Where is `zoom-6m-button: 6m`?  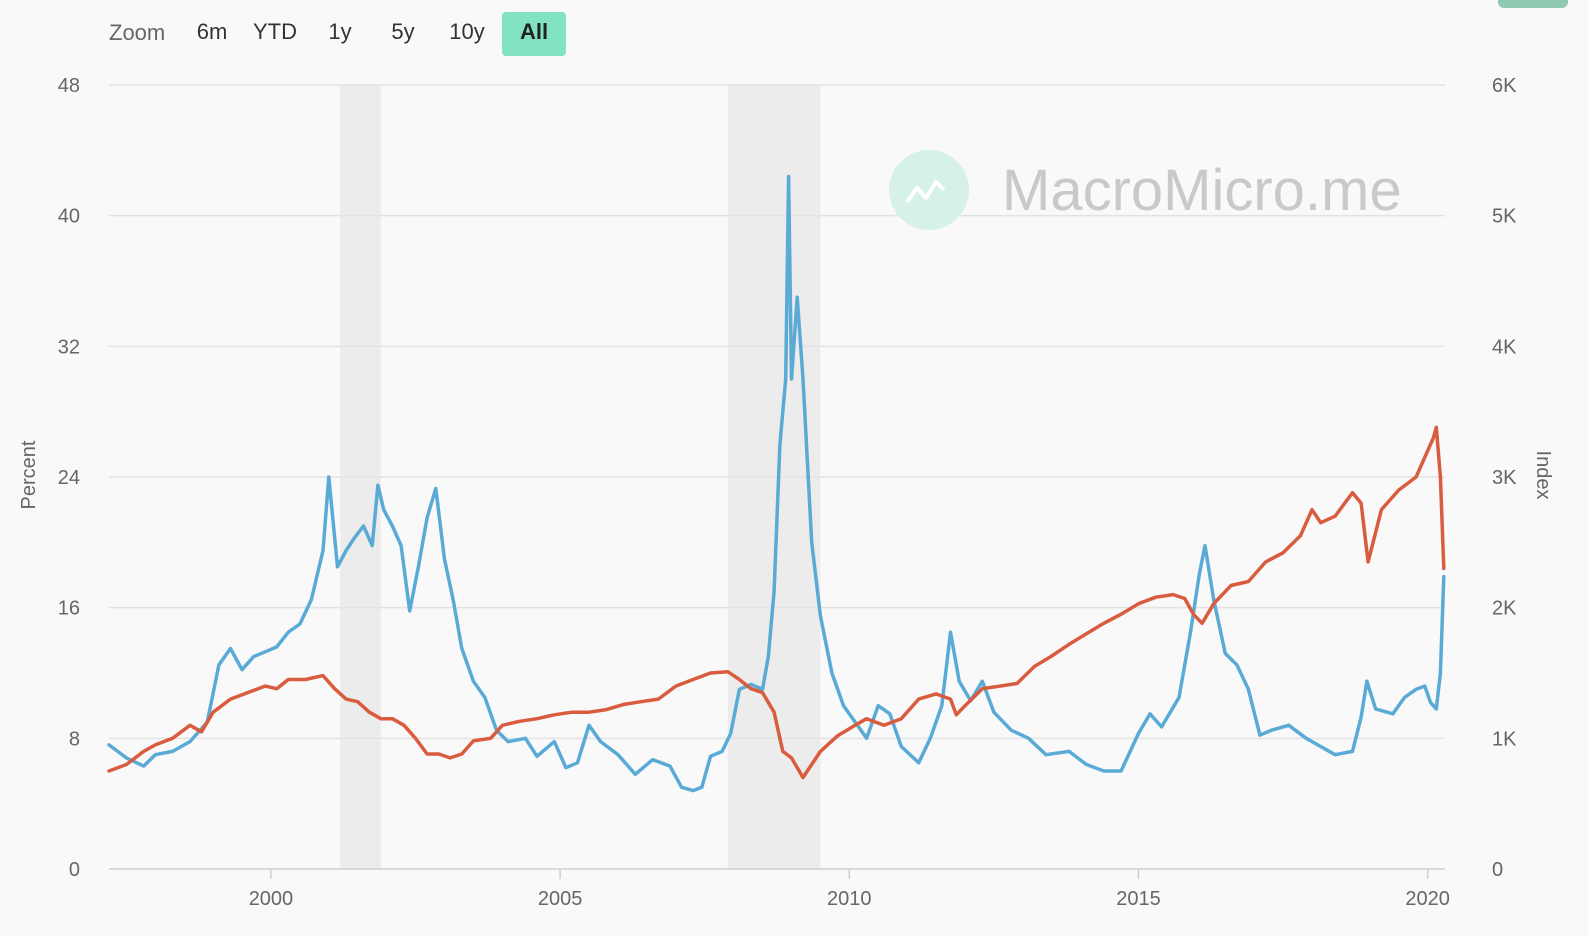
zoom-6m-button: 6m is located at coordinates (212, 31).